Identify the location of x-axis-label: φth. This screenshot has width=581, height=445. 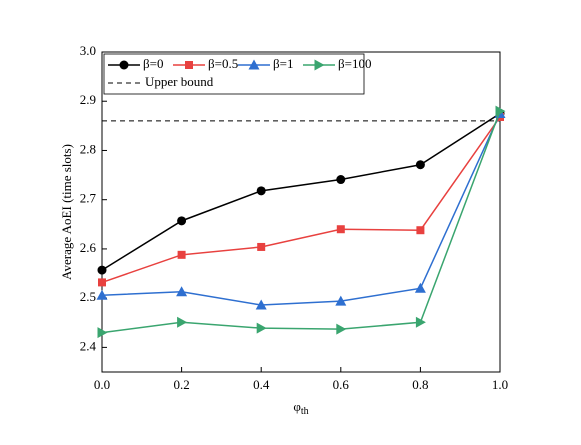
(300, 408).